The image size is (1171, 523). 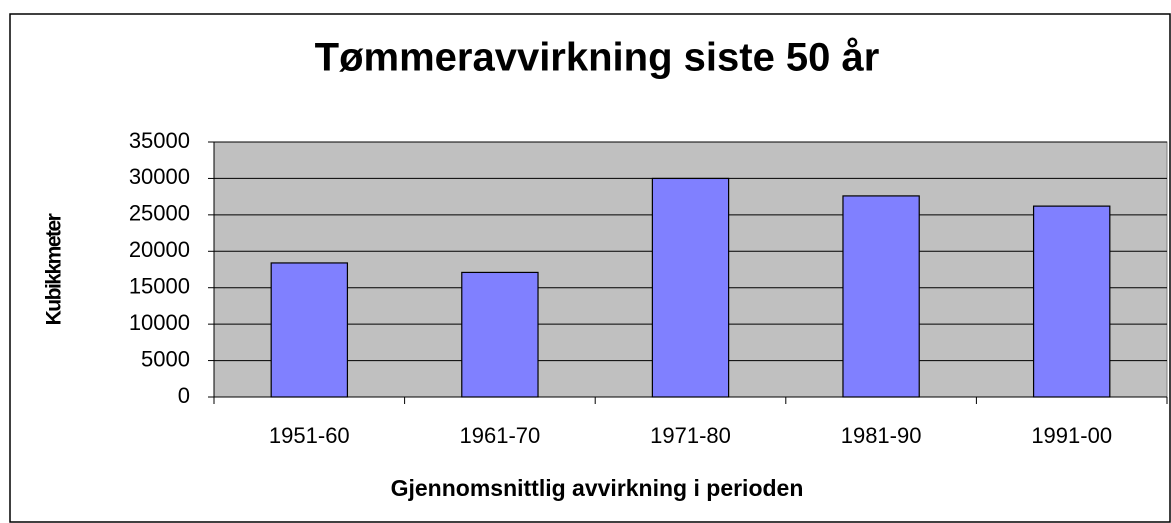 What do you see at coordinates (1071, 435) in the screenshot?
I see `x-tick-label: 1991-00` at bounding box center [1071, 435].